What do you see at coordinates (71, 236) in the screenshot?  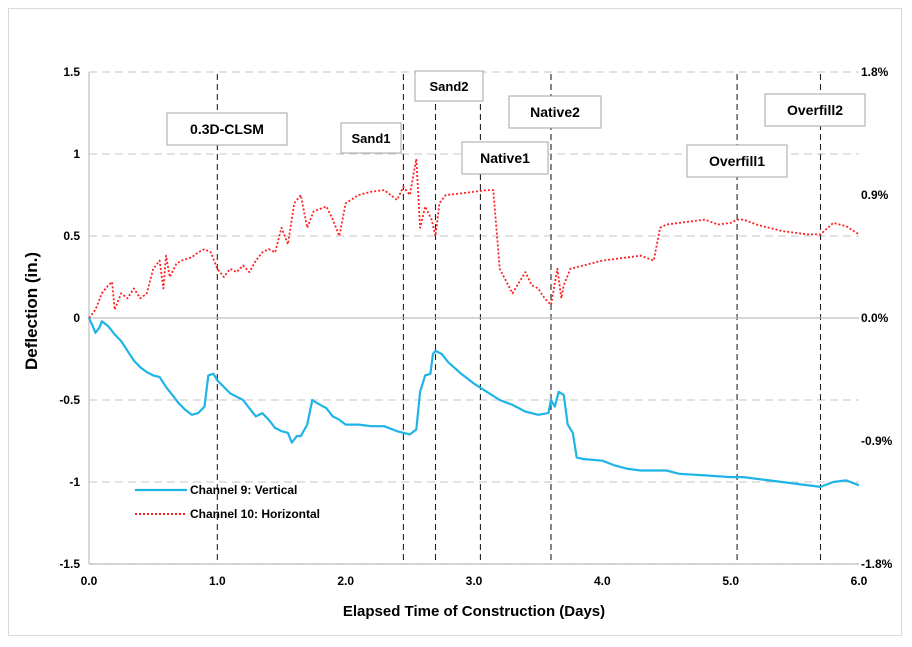 I see `y-tick-label: 0.5` at bounding box center [71, 236].